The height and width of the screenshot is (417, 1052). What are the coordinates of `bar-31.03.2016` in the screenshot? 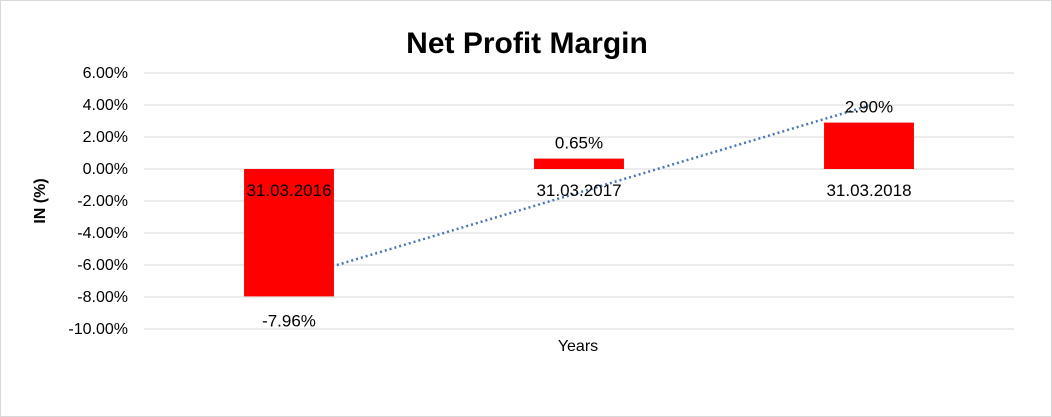 It's located at (289, 233).